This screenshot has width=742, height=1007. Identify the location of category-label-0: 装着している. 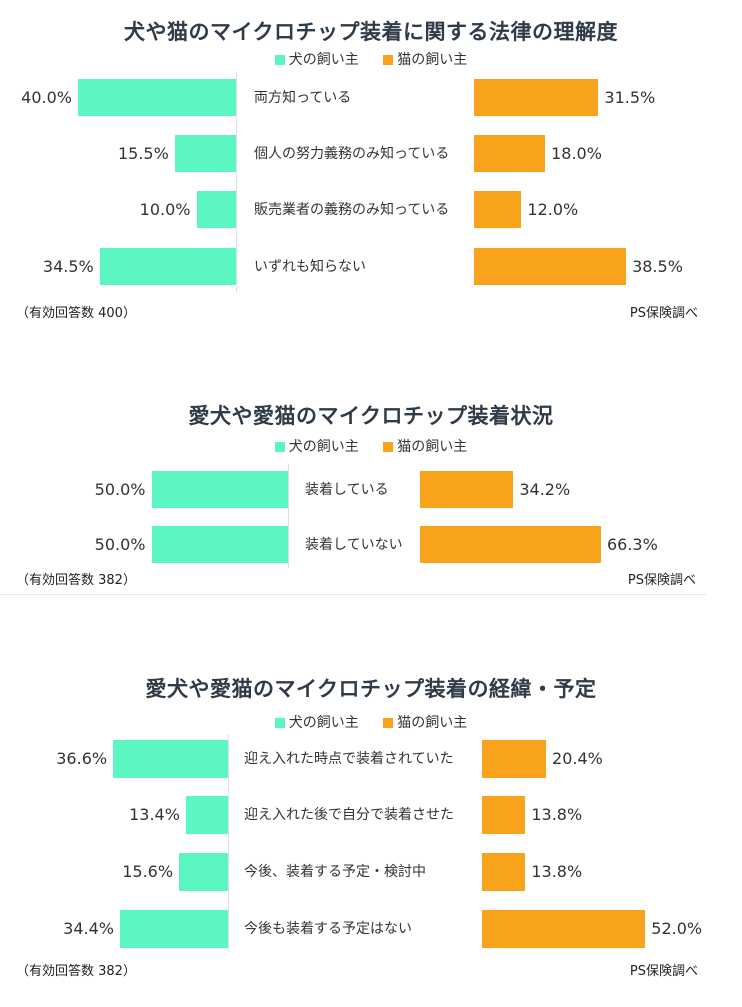
(347, 490).